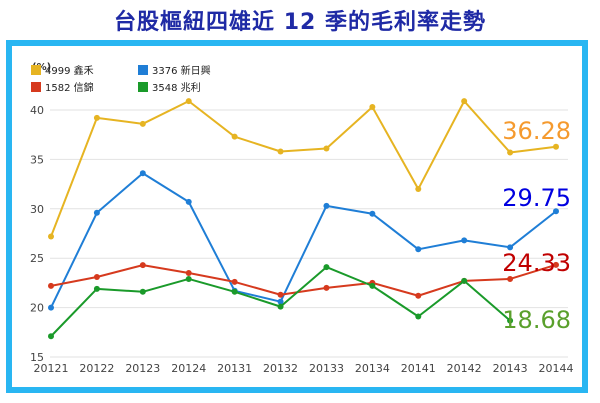  I want to click on y-tick-label: 25, so click(37, 258).